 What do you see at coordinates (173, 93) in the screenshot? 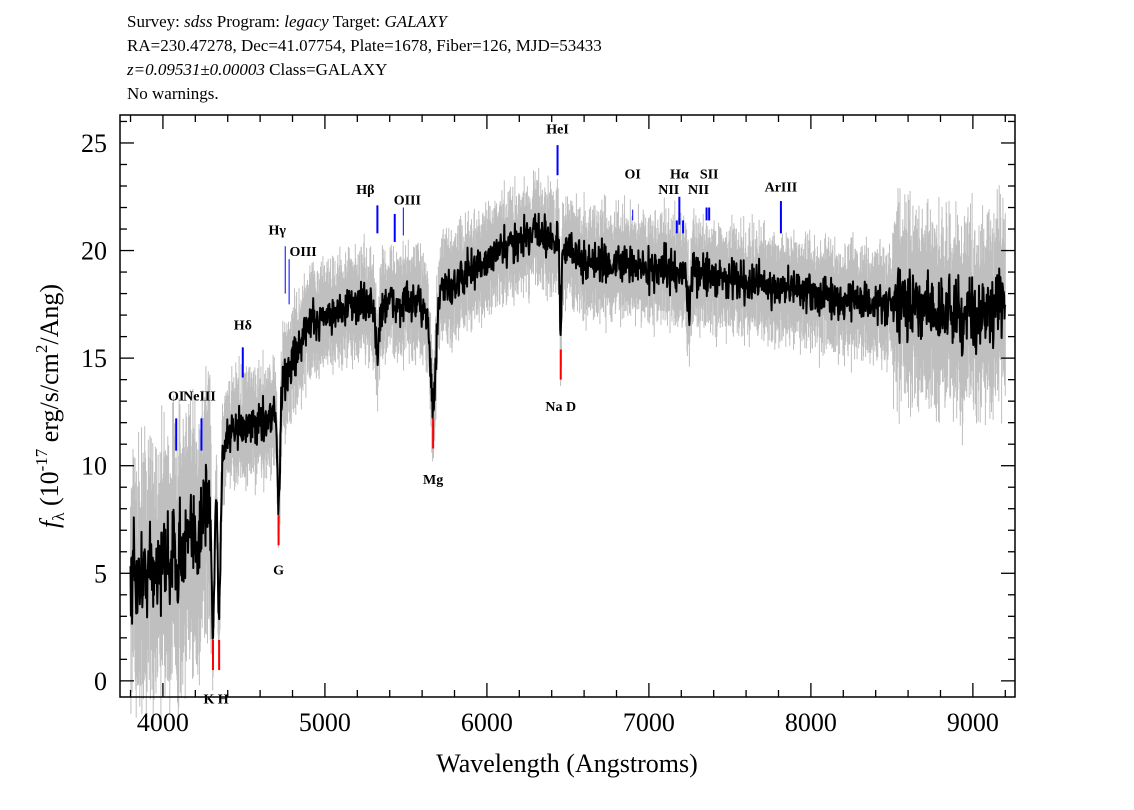
I see `header-line-warnings: No warnings.` at bounding box center [173, 93].